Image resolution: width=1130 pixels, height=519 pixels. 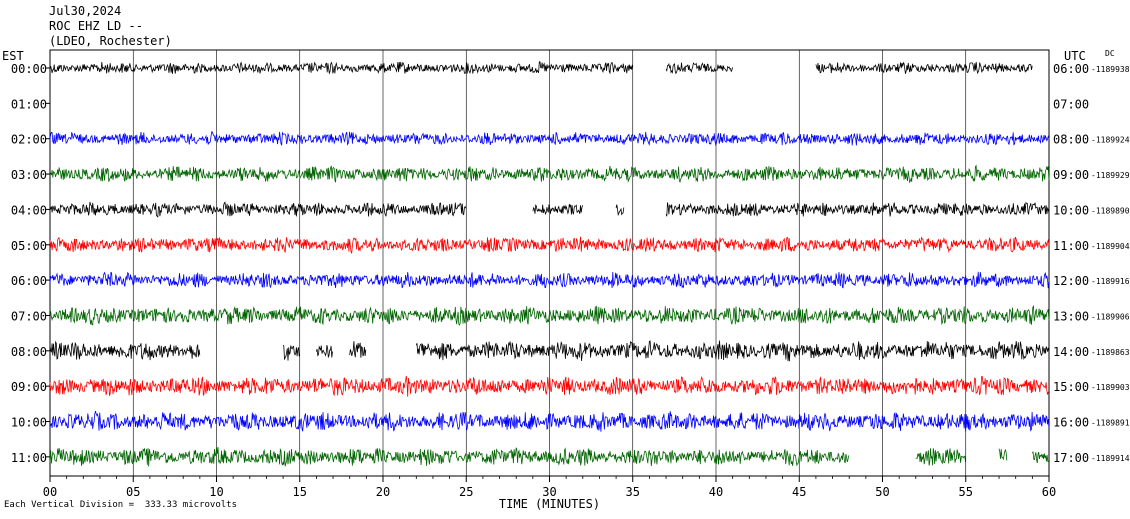 What do you see at coordinates (85, 11) in the screenshot?
I see `header-date: Jul30,2024` at bounding box center [85, 11].